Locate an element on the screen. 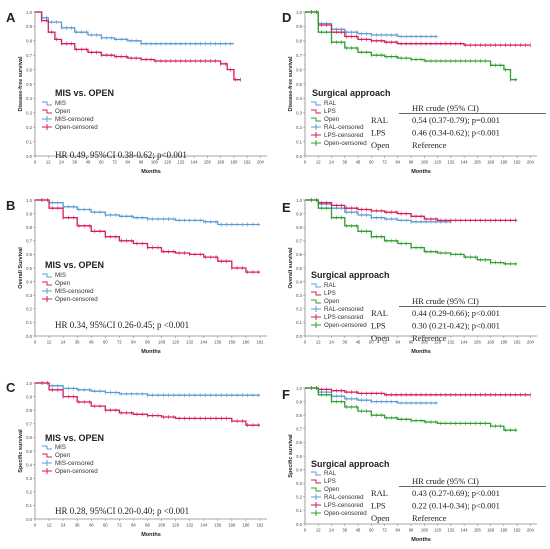 The width and height of the screenshot is (550, 549). x-tick-label: 180 is located at coordinates (246, 342).